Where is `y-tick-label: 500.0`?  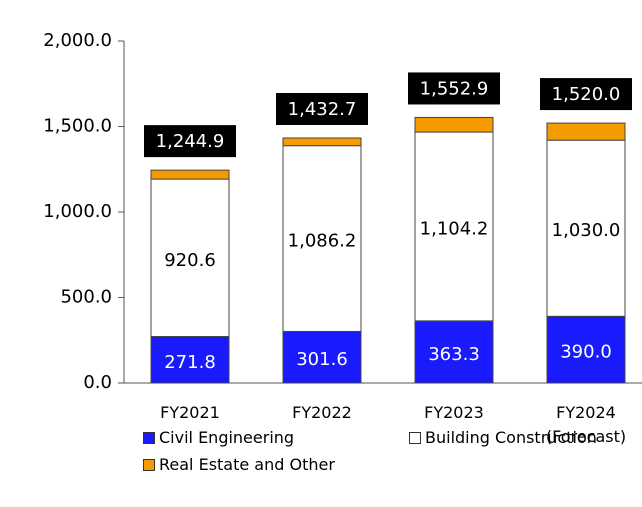
y-tick-label: 500.0 is located at coordinates (86, 297).